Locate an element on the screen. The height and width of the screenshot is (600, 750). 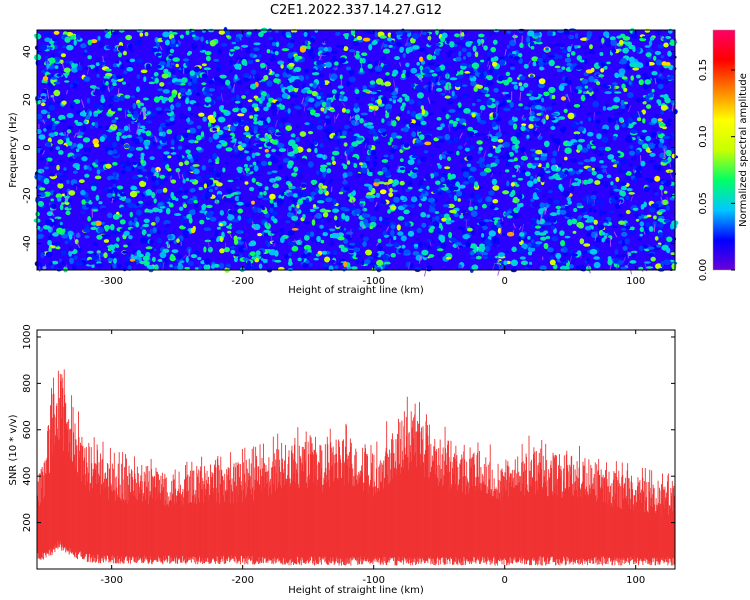
colorbar-gradient is located at coordinates (724, 150).